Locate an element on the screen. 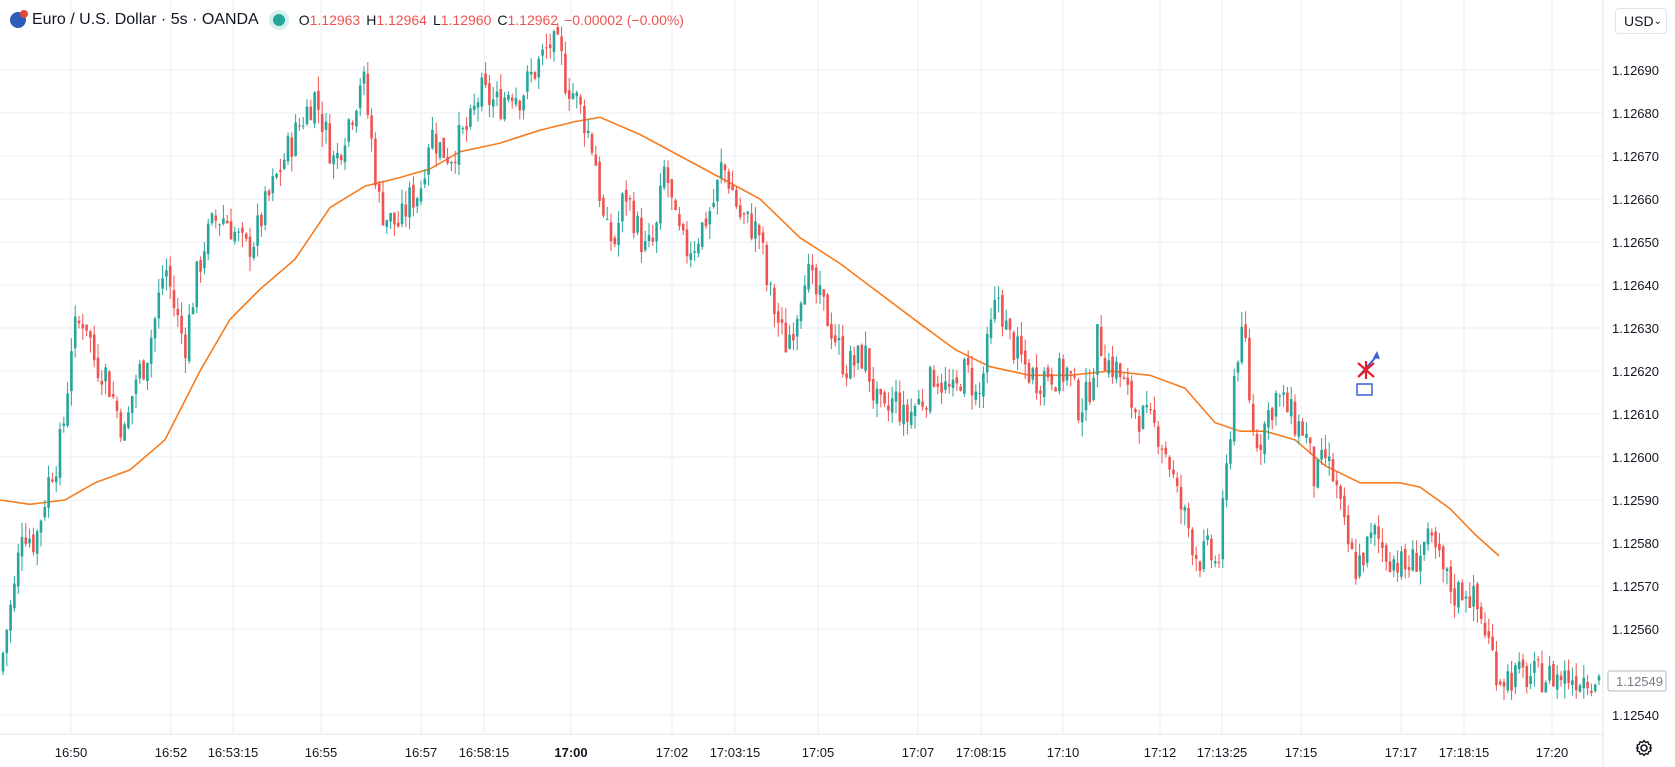  y-tick-label: 1.12660 is located at coordinates (1635, 199).